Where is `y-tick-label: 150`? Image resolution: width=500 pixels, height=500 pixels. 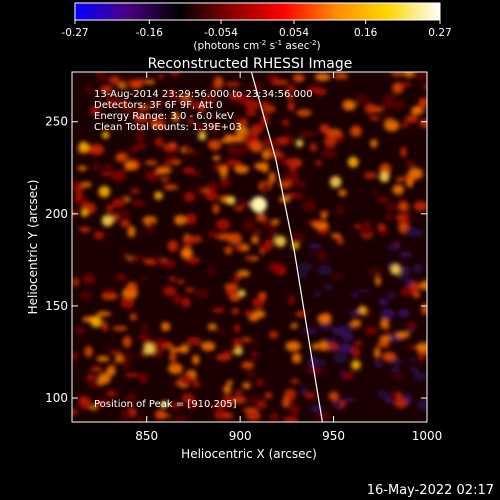 y-tick-label: 150 is located at coordinates (56, 306).